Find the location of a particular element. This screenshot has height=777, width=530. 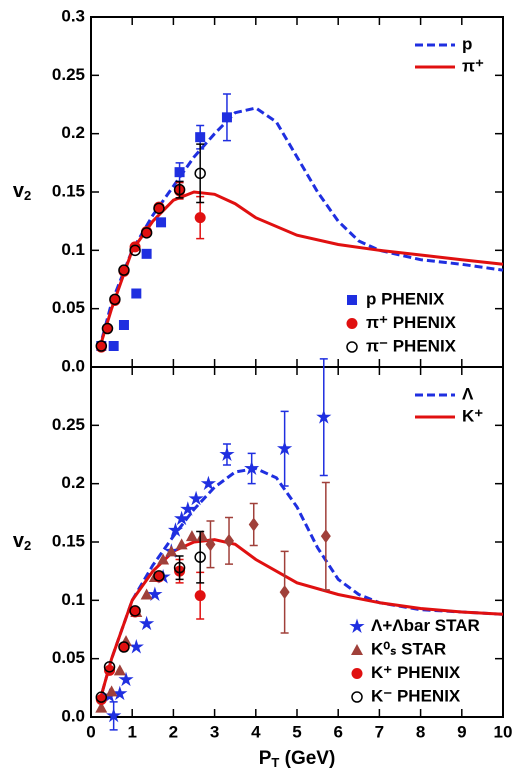

x-tick-label: 4 is located at coordinates (256, 731).